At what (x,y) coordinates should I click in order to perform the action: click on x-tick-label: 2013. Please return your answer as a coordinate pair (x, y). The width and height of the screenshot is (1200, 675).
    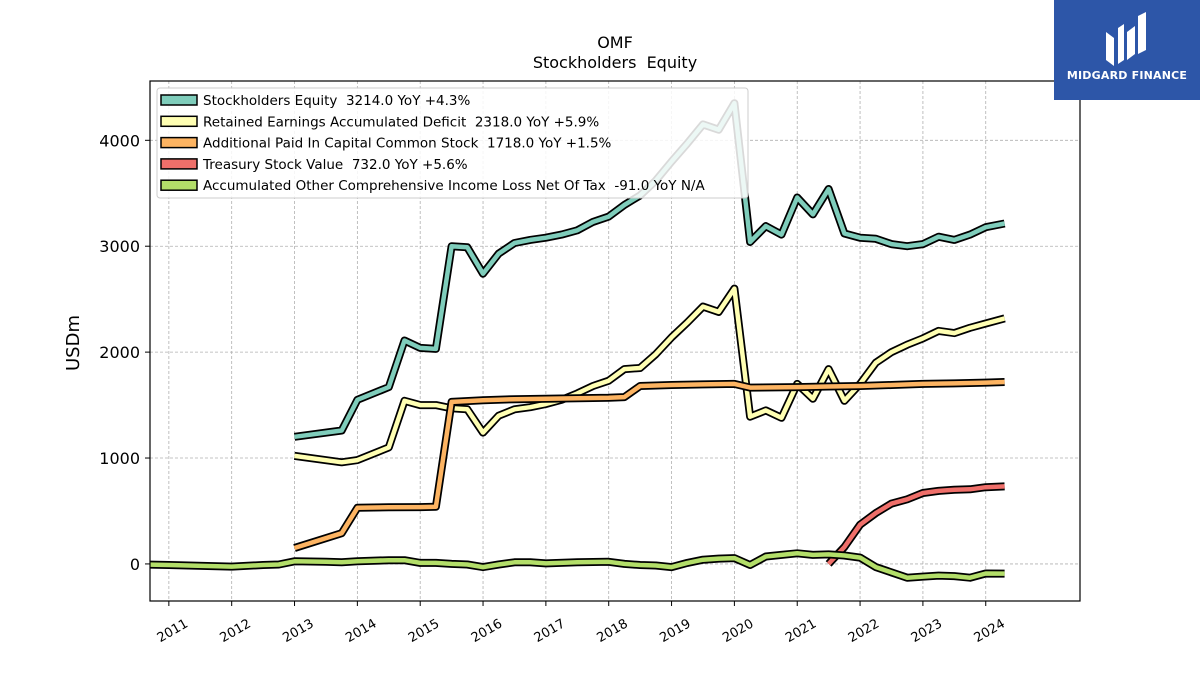
    Looking at the image, I should click on (298, 631).